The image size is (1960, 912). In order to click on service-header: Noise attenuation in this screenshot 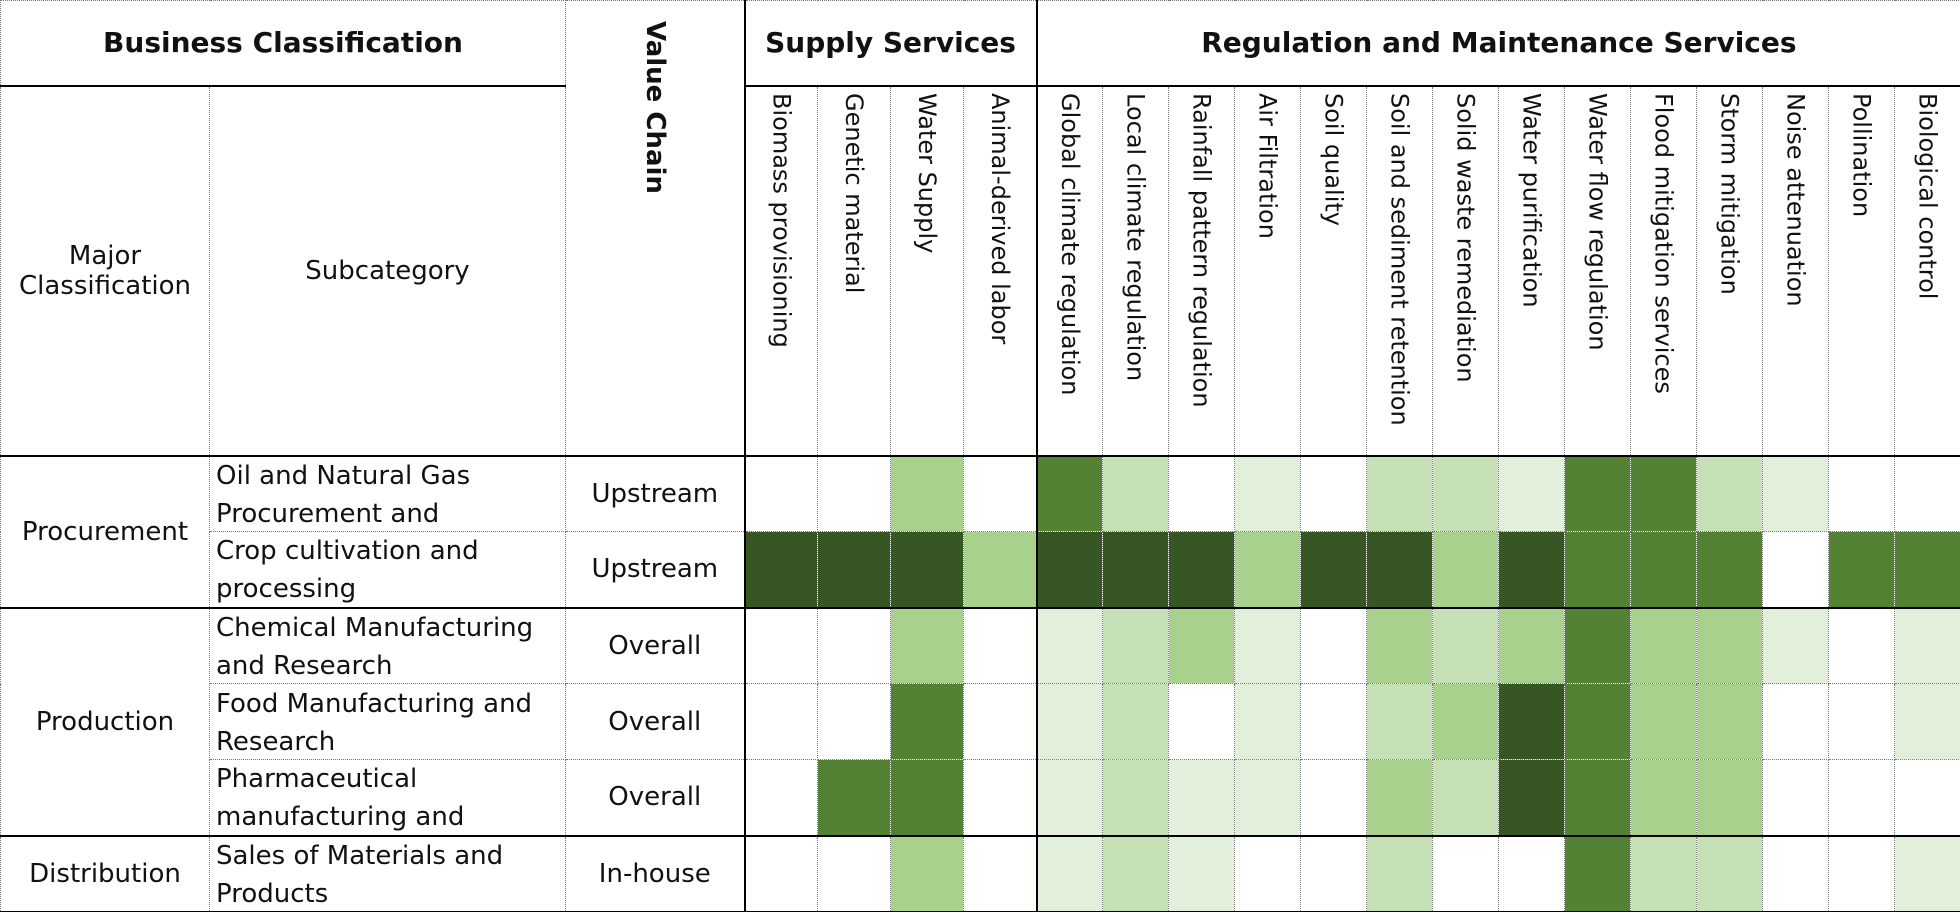, I will do `click(1796, 271)`.